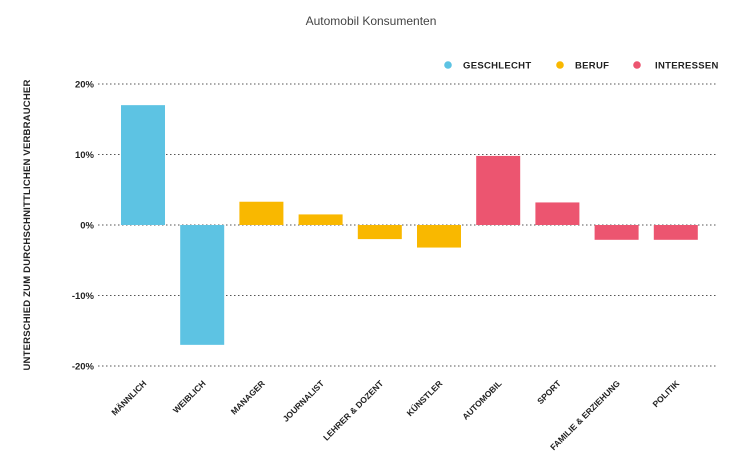 Image resolution: width=751 pixels, height=472 pixels. I want to click on y-axis-ticks: 20% 10% 0% -10% -20%, so click(83, 226).